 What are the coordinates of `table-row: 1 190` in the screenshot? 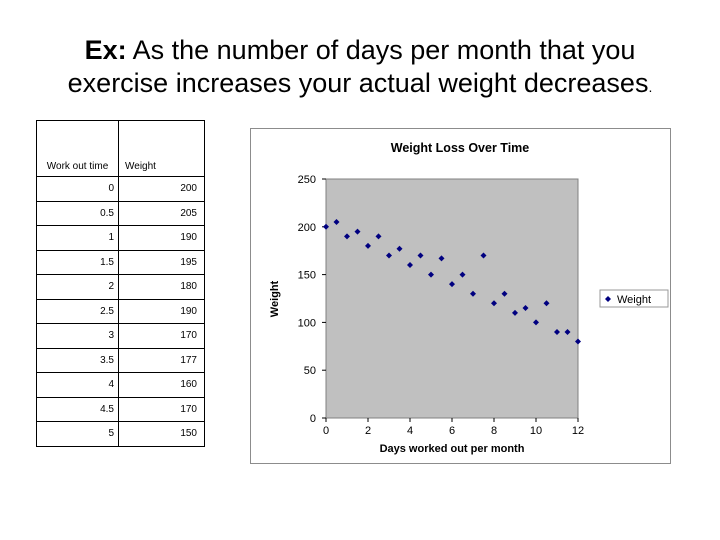 It's located at (120, 238).